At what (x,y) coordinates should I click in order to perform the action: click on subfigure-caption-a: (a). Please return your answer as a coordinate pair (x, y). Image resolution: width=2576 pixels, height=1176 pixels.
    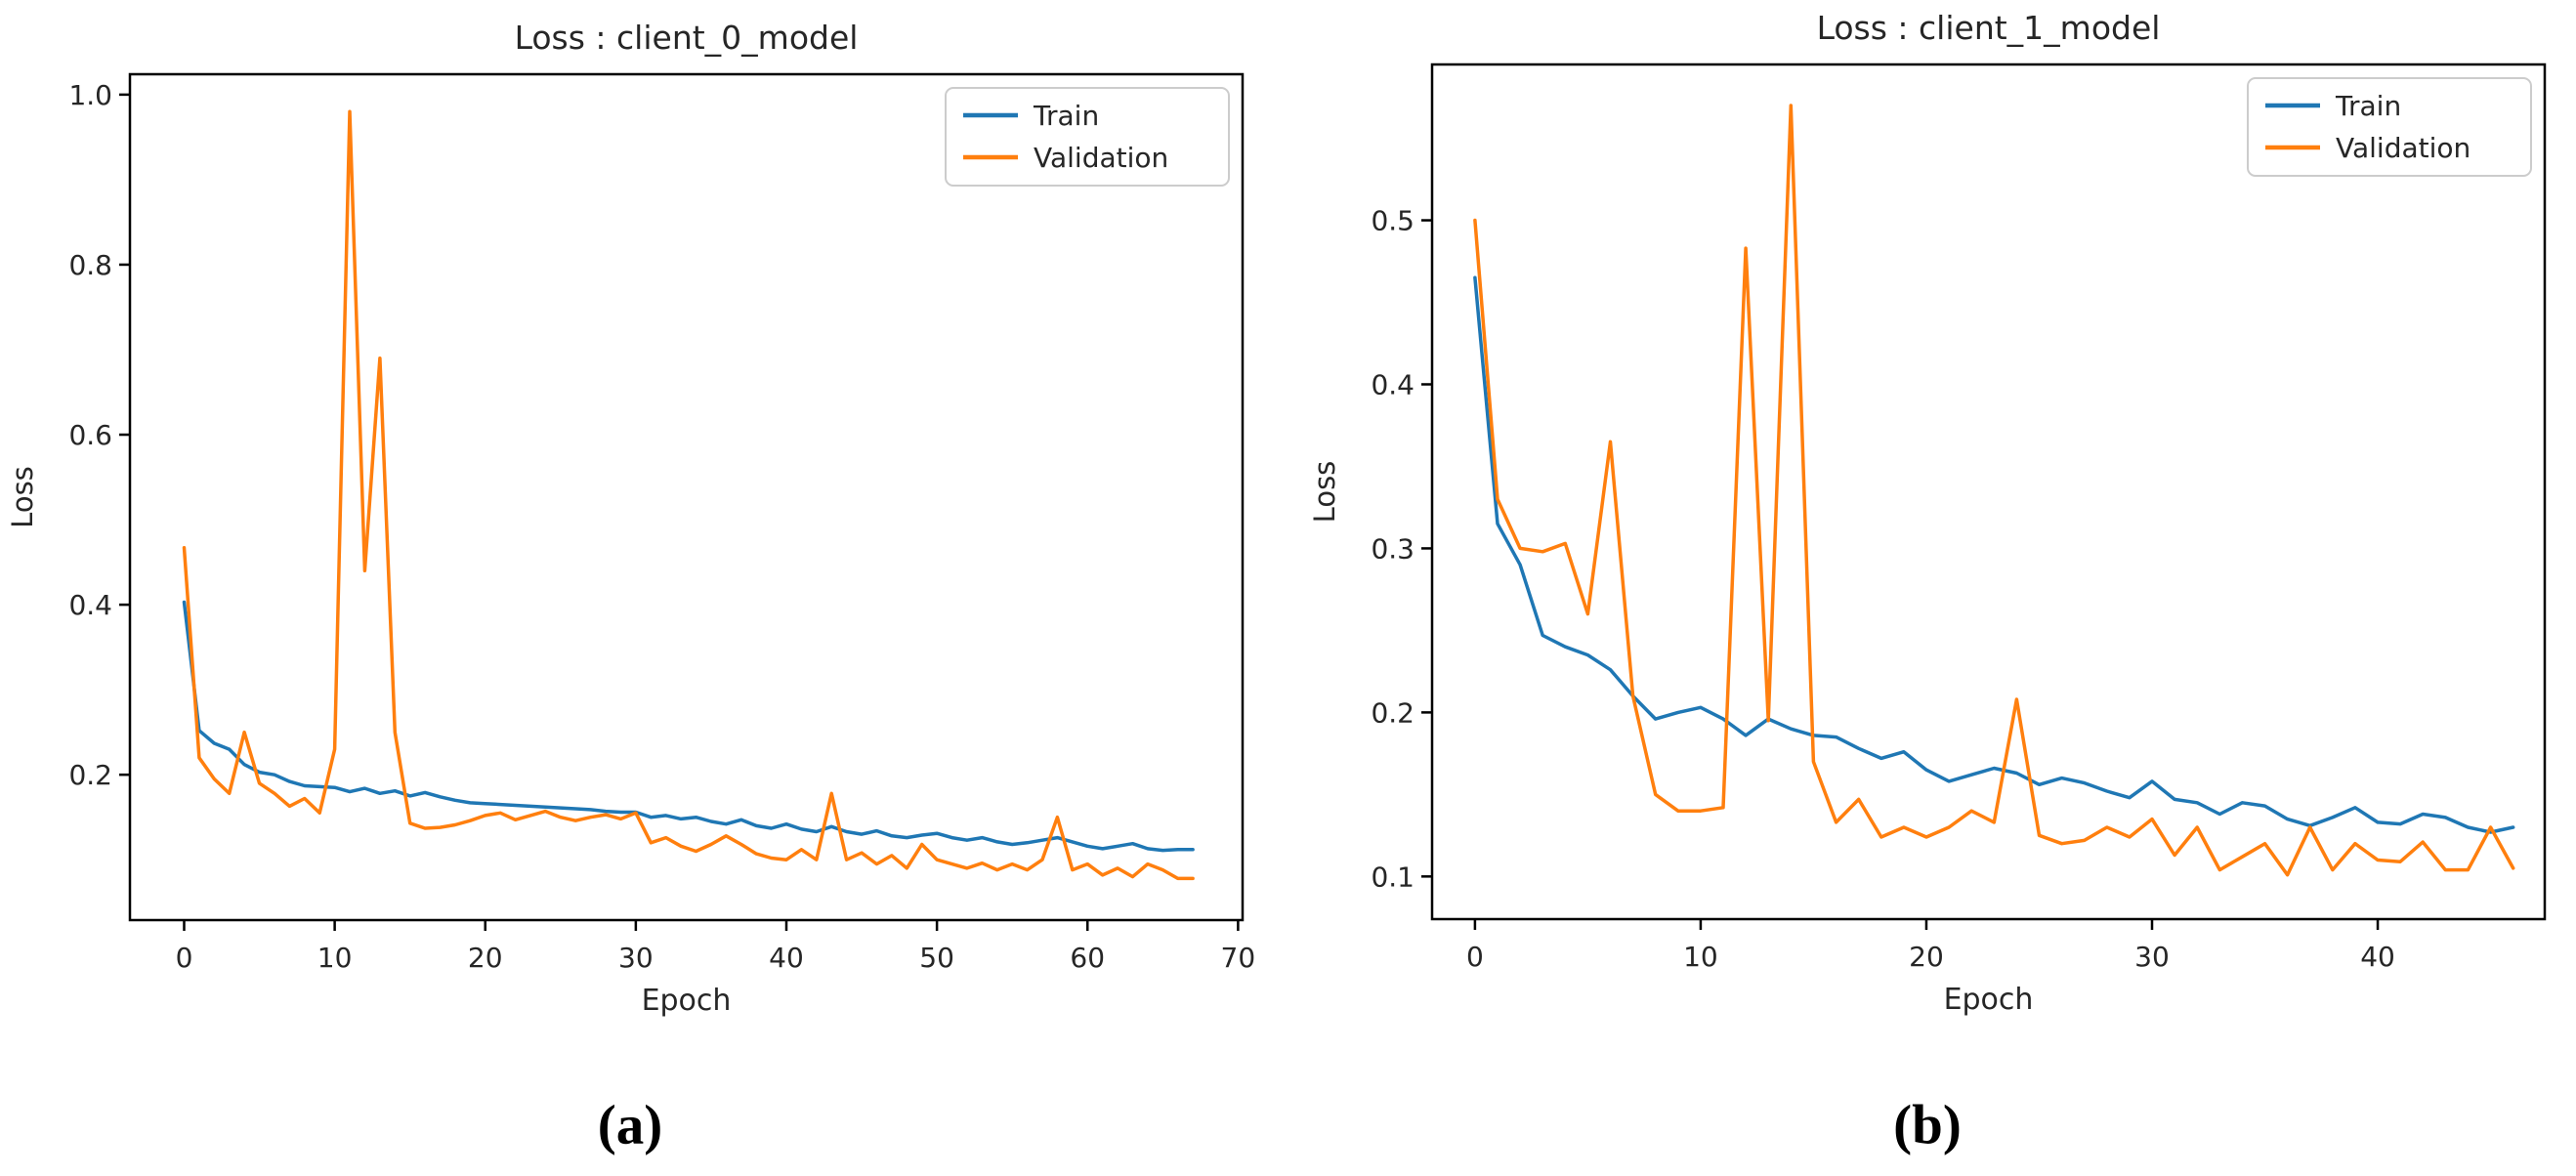
    Looking at the image, I should click on (630, 1125).